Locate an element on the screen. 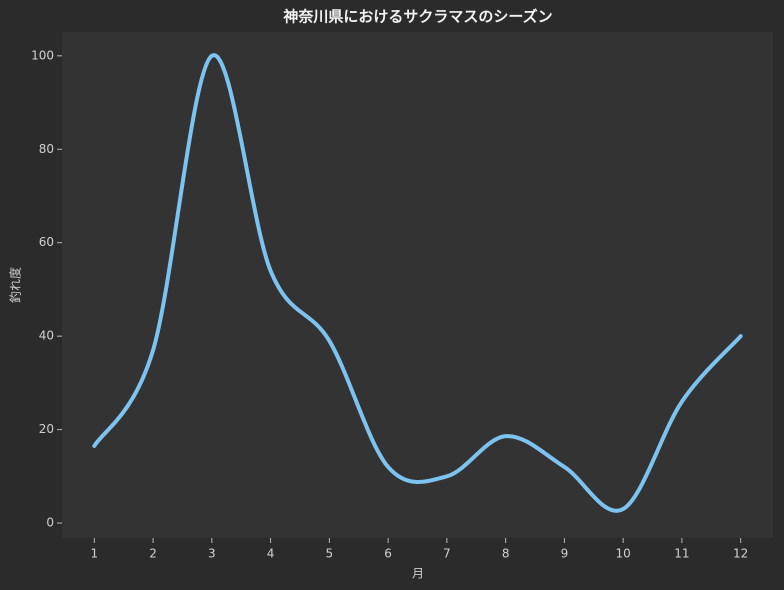 The width and height of the screenshot is (784, 590). y-tick-label: 0 is located at coordinates (50, 523).